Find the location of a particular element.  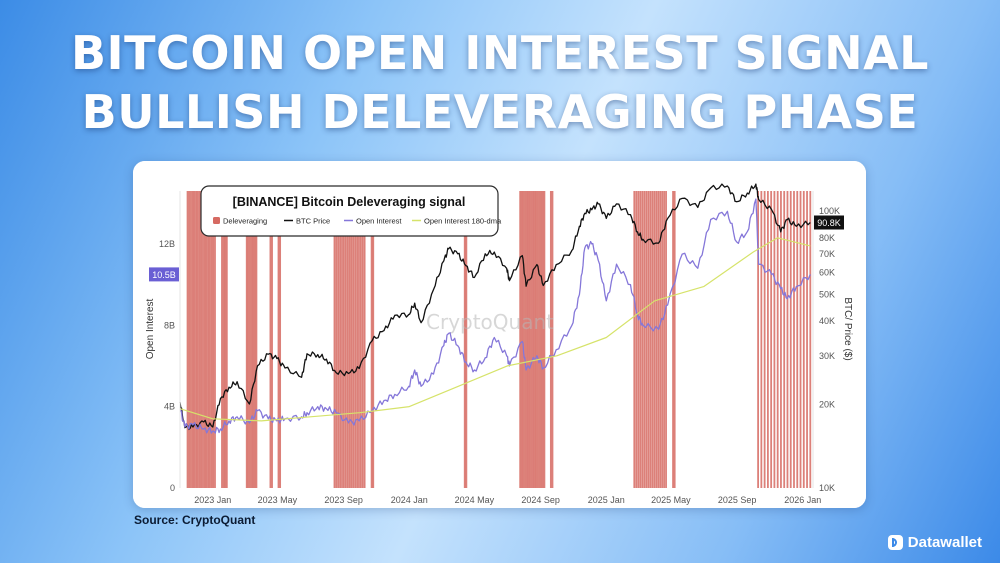

chart-watermark: CryptoQuant is located at coordinates (490, 322).